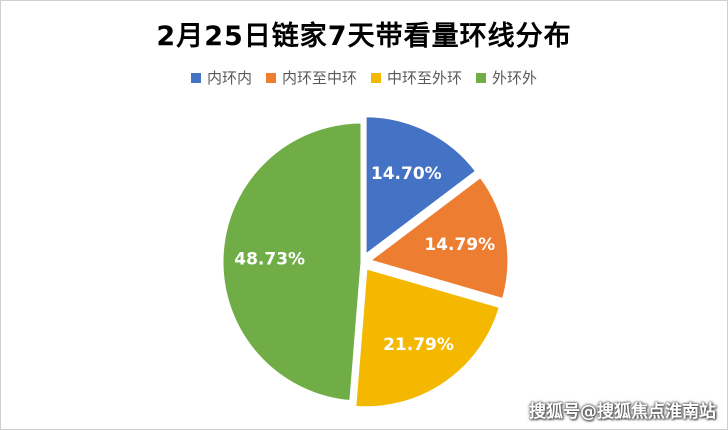 This screenshot has width=728, height=430. I want to click on data-label-middle-to-outer: 21.79%, so click(418, 345).